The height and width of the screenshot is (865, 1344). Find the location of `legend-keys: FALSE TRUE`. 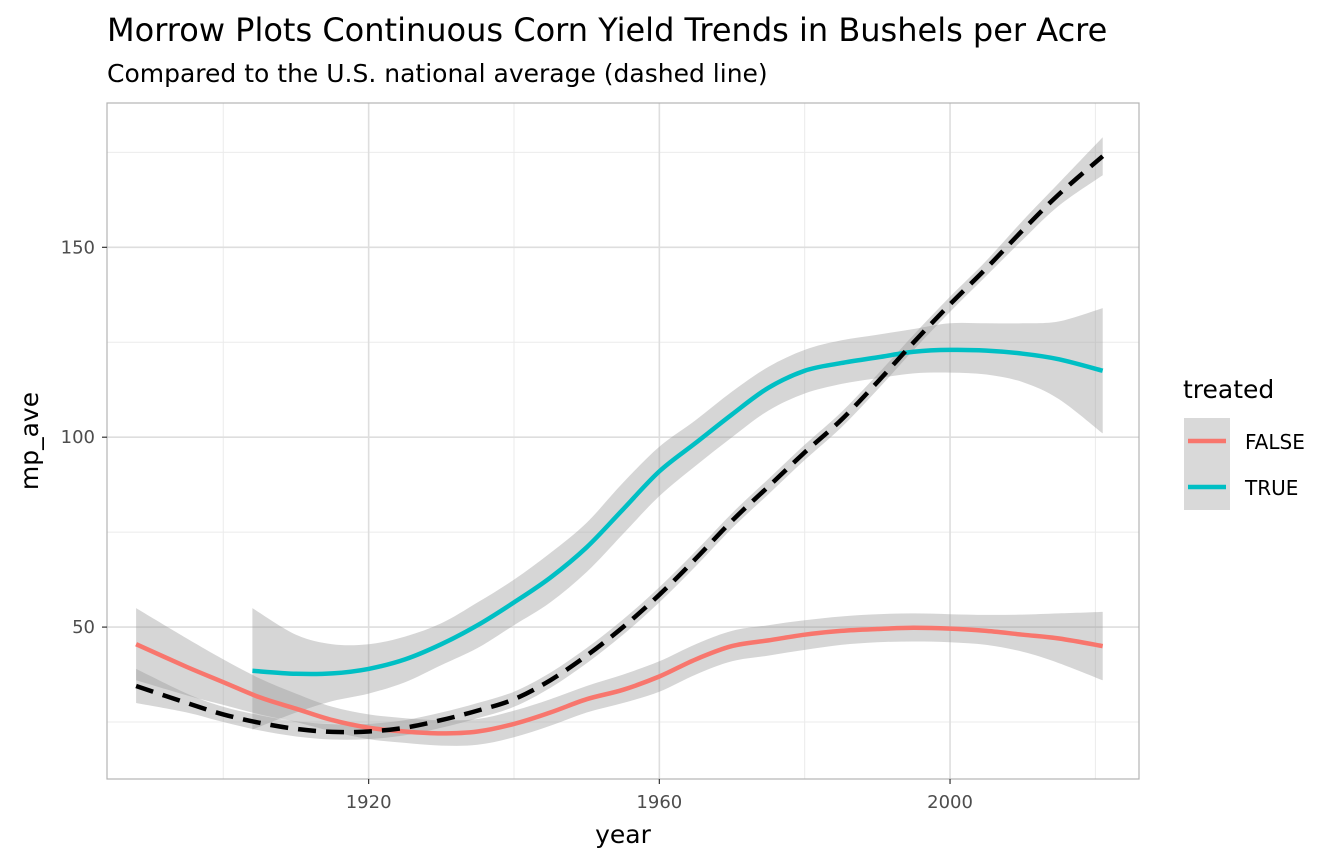

legend-keys: FALSE TRUE is located at coordinates (1244, 464).